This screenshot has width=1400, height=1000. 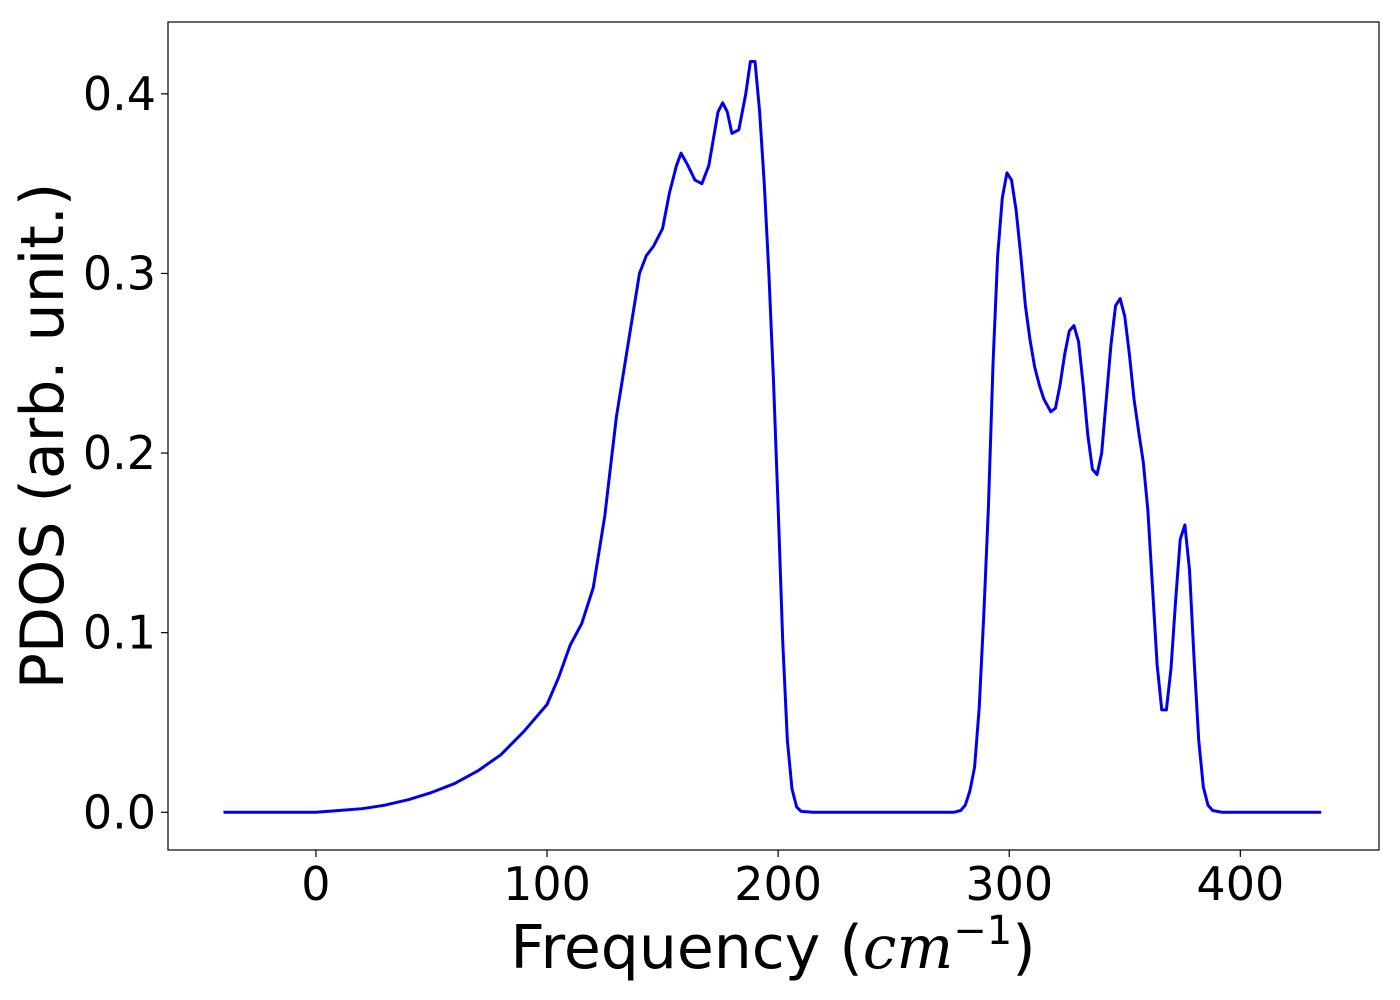 I want to click on y-tick-label: 0.2, so click(x=119, y=453).